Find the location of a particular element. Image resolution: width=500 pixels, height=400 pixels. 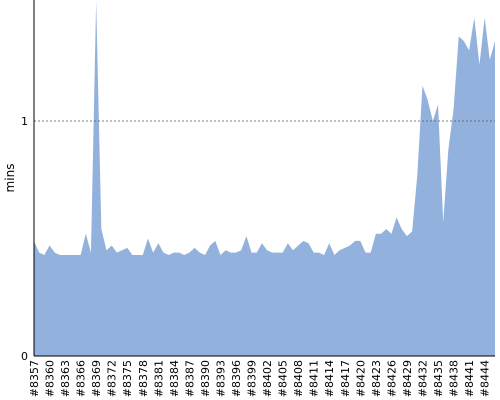

x-tick-label: #8423 is located at coordinates (376, 378).